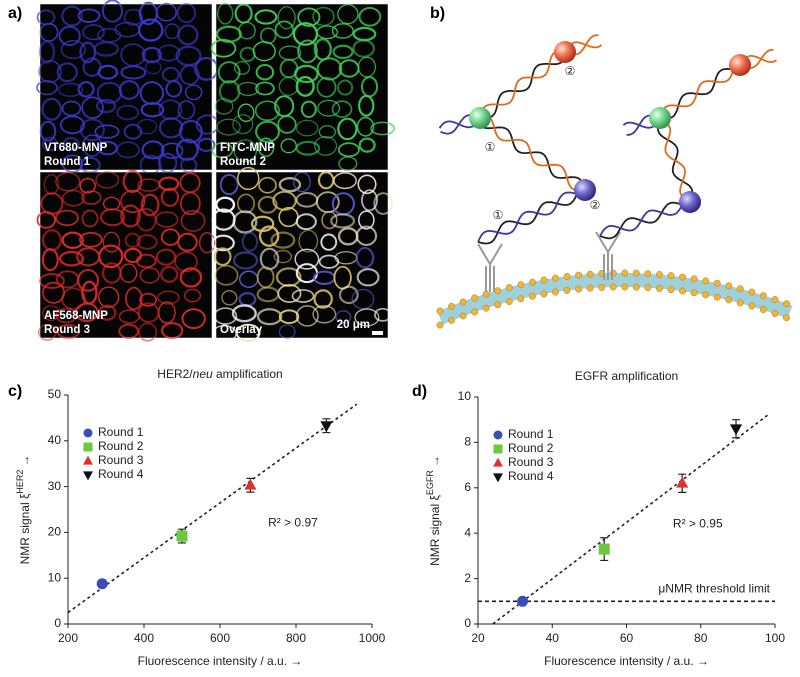 This screenshot has width=800, height=677. I want to click on trendline, so click(212, 508).